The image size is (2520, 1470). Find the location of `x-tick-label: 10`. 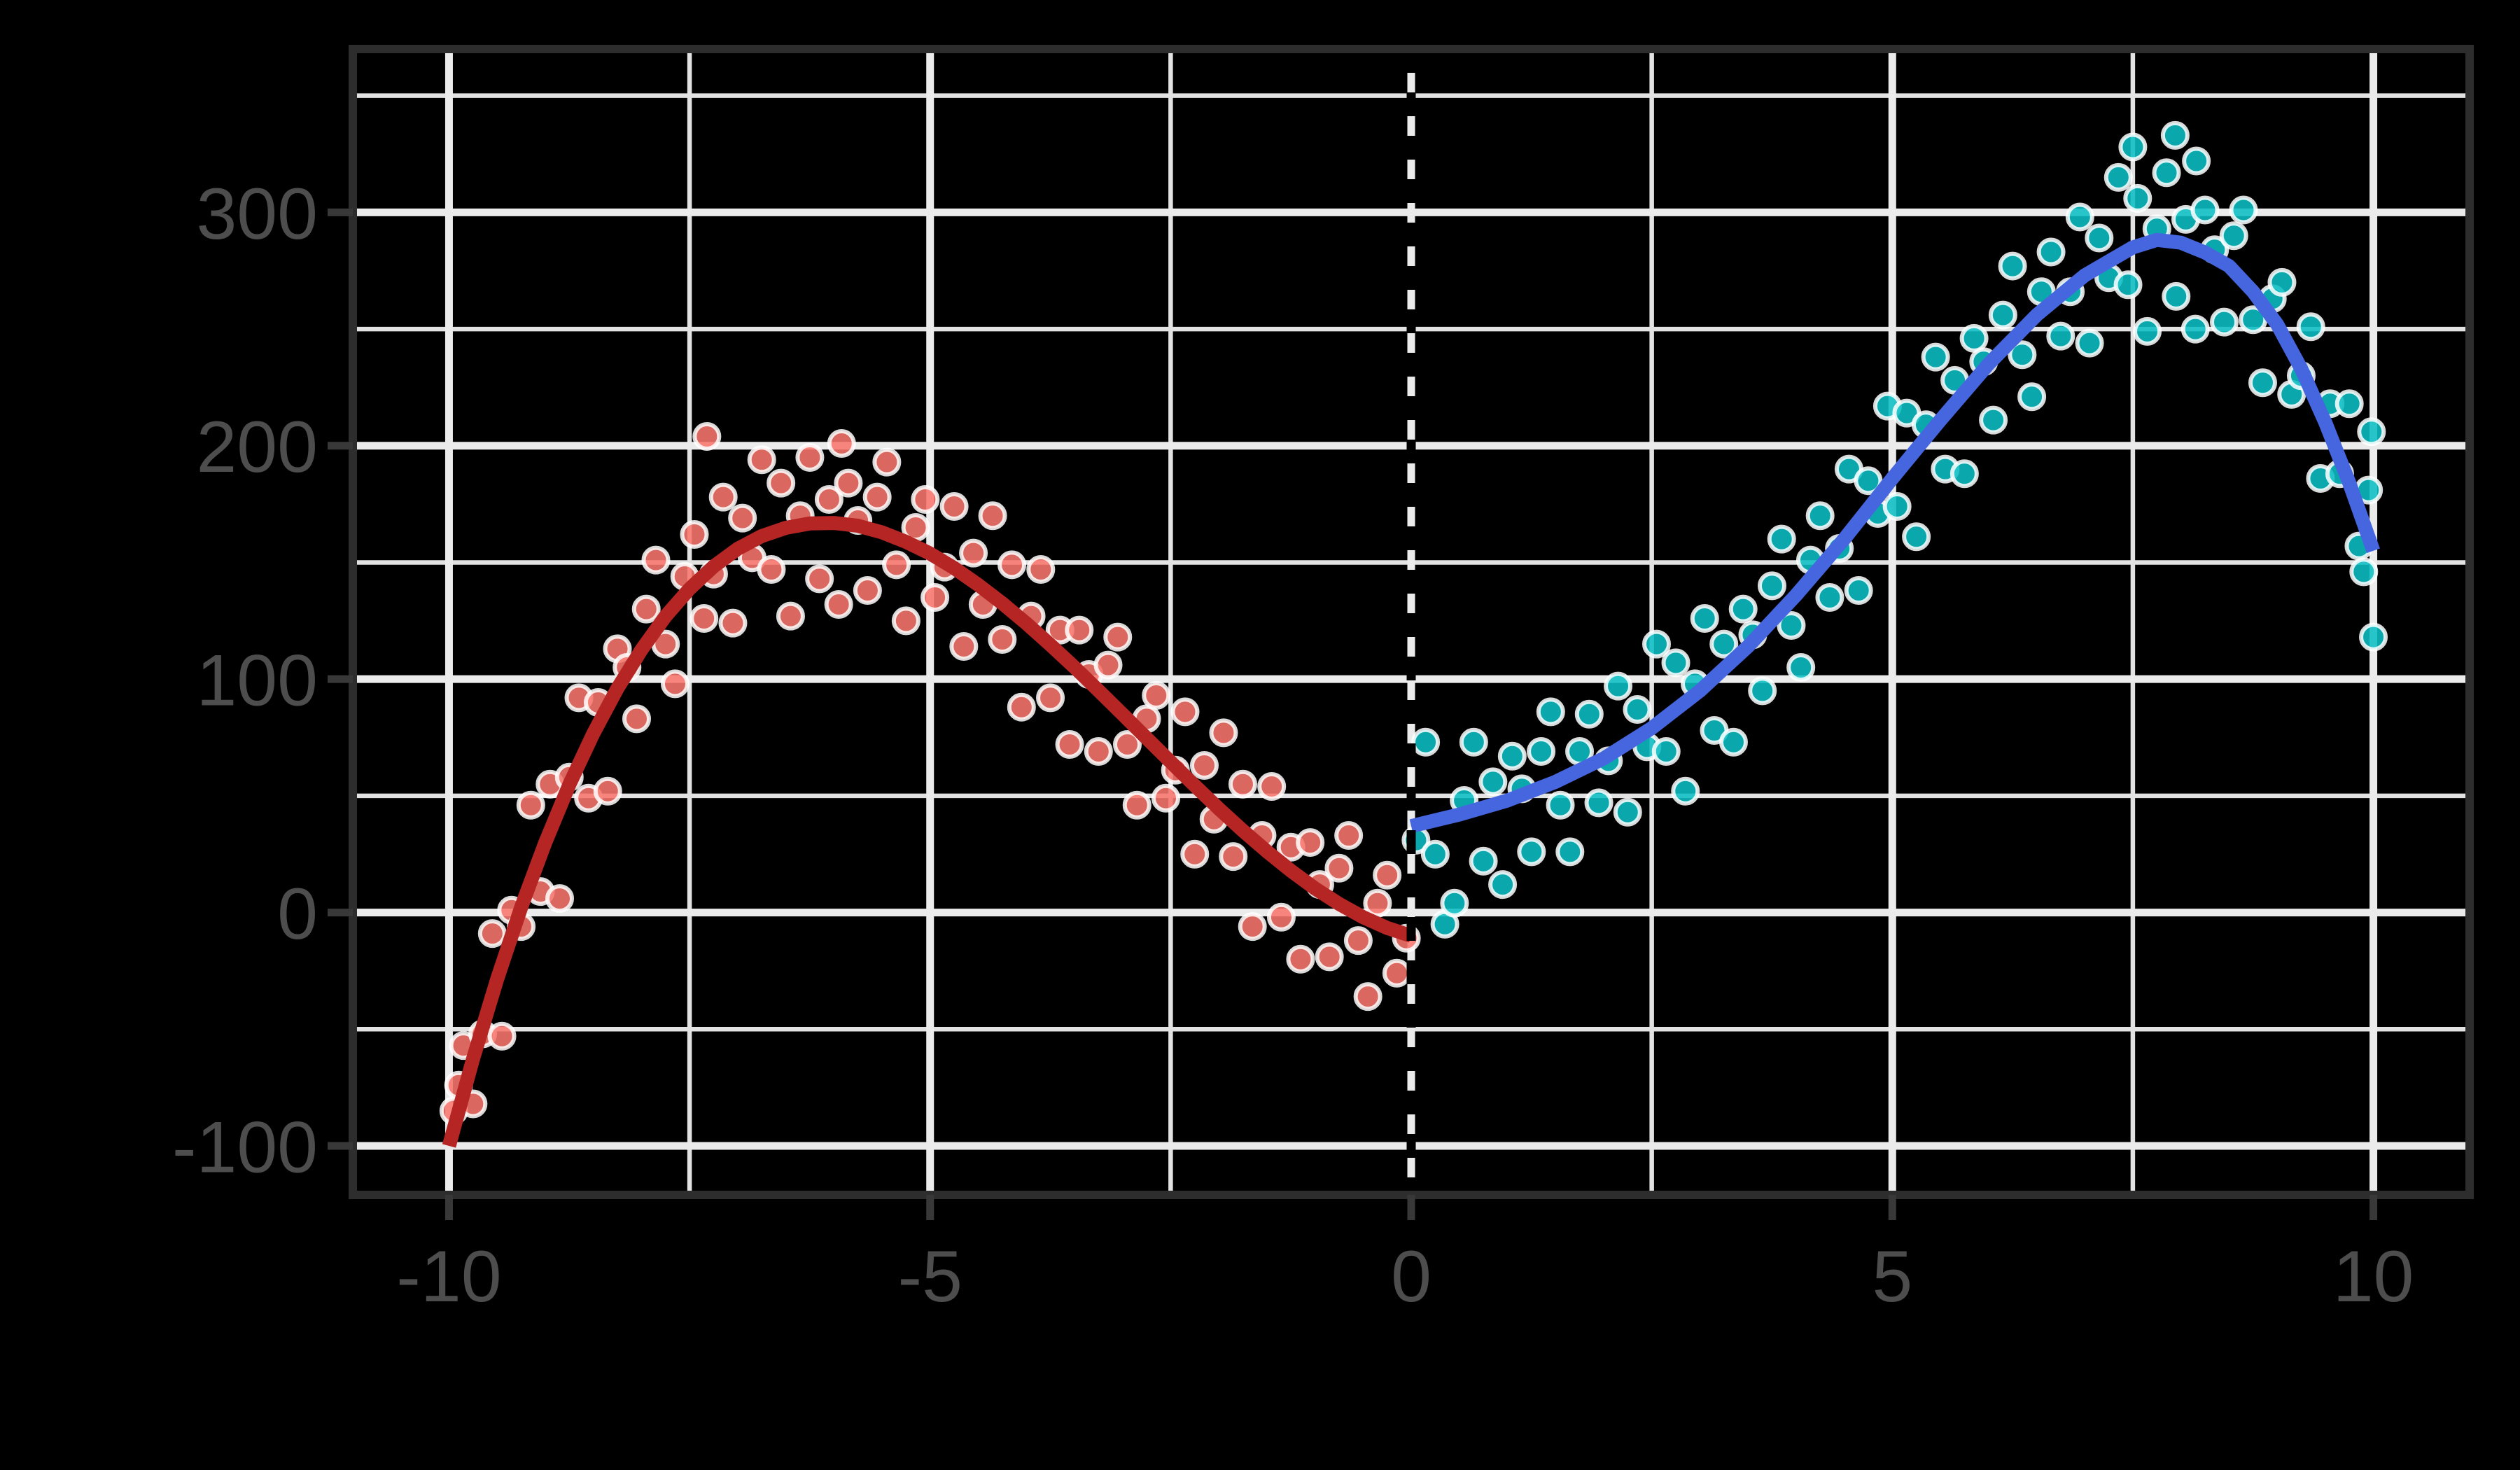

x-tick-label: 10 is located at coordinates (2373, 1276).